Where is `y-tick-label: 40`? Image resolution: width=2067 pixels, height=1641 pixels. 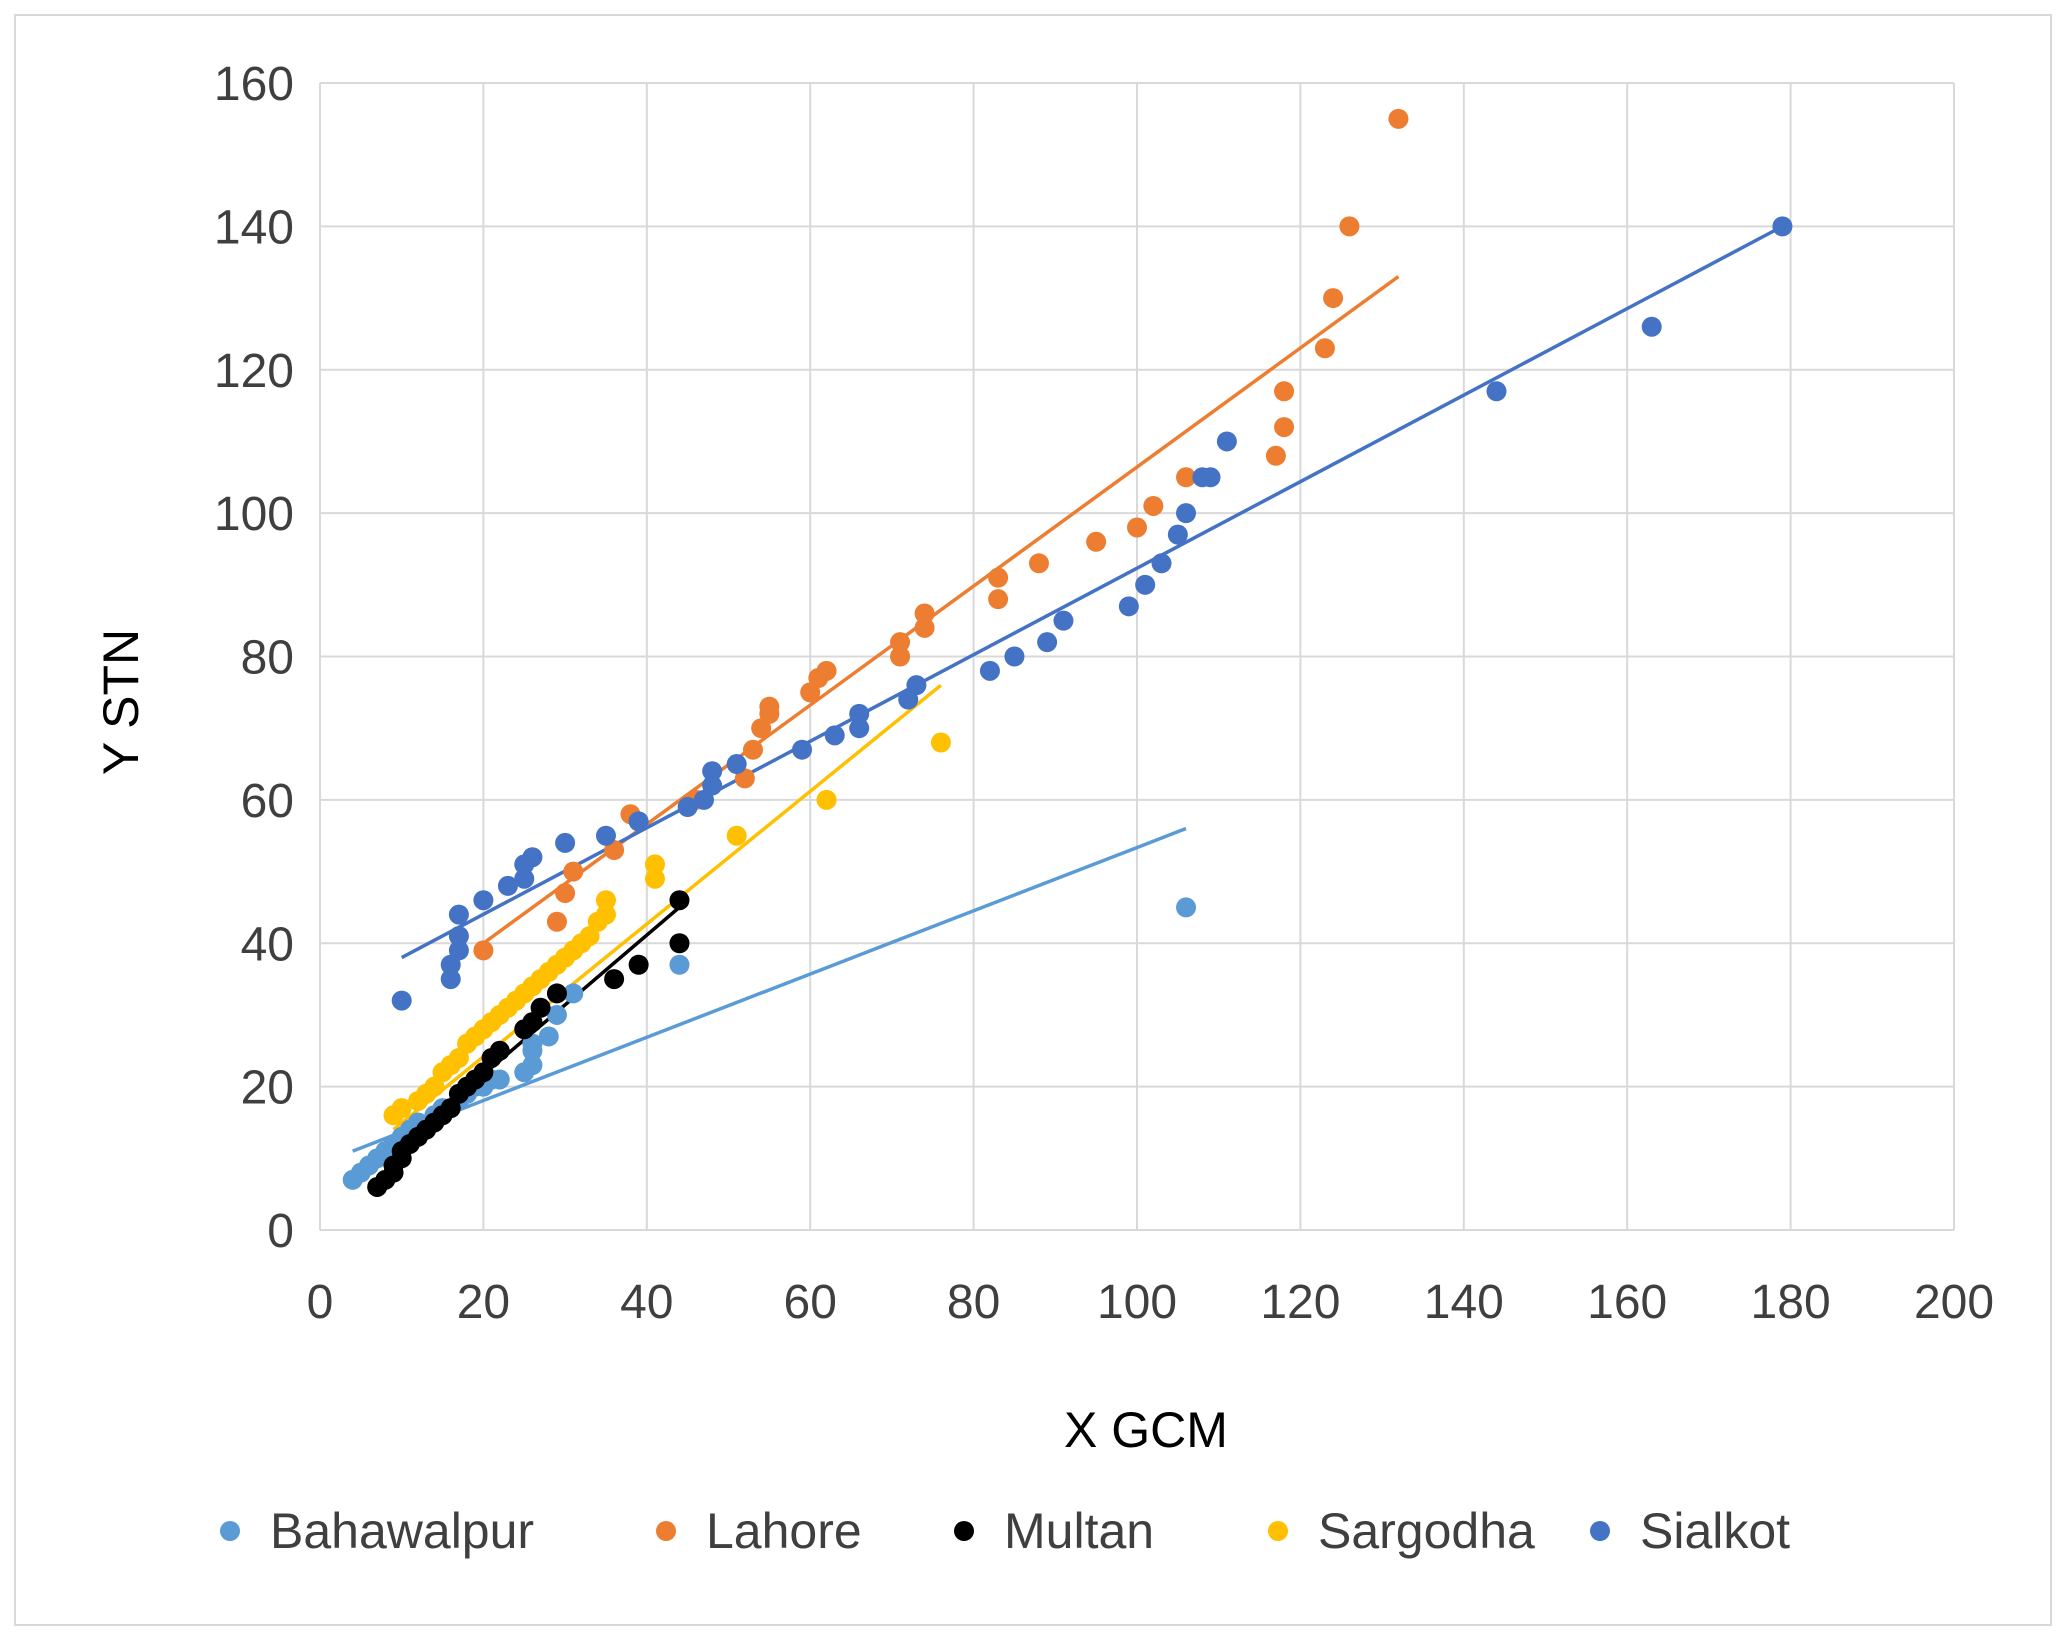
y-tick-label: 40 is located at coordinates (267, 944).